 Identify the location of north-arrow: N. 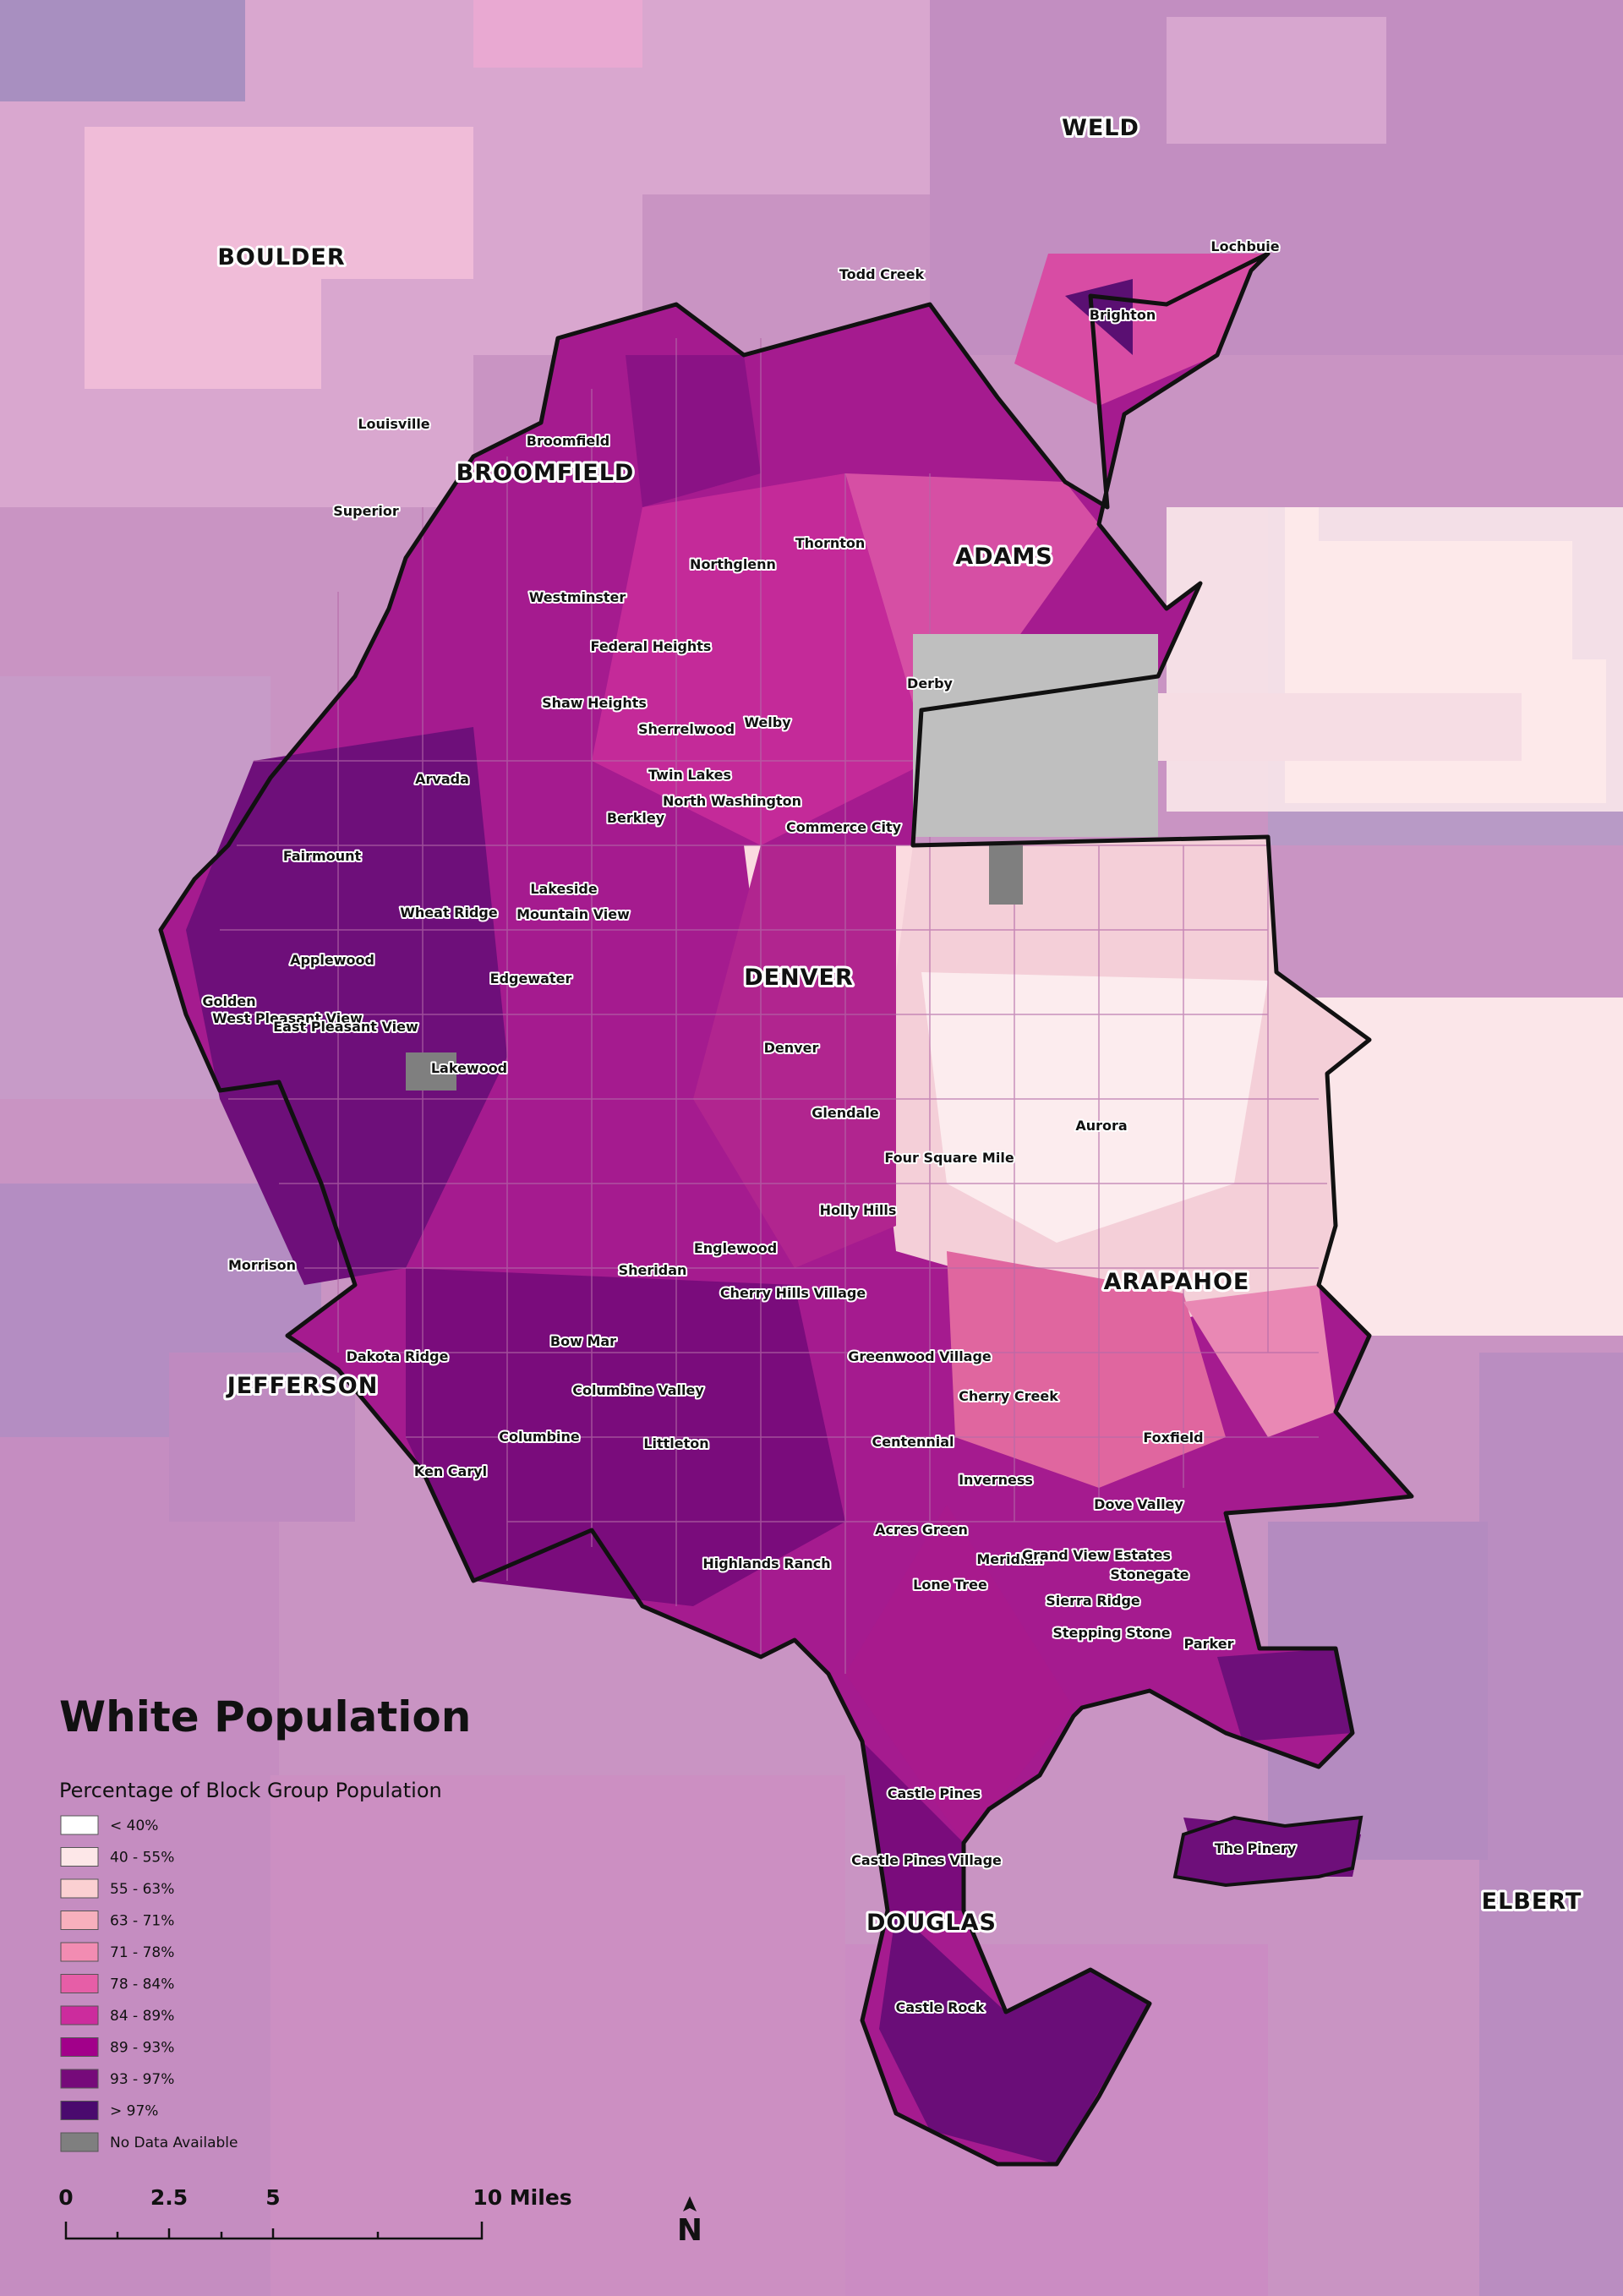
(690, 2222).